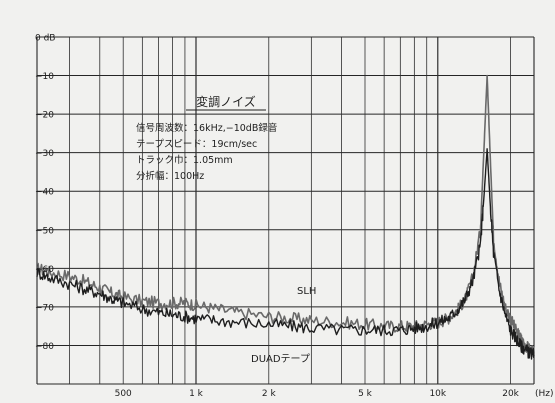  I want to click on annotation-signal: 信号周波数：16kHz,−10dB録音, so click(206, 128).